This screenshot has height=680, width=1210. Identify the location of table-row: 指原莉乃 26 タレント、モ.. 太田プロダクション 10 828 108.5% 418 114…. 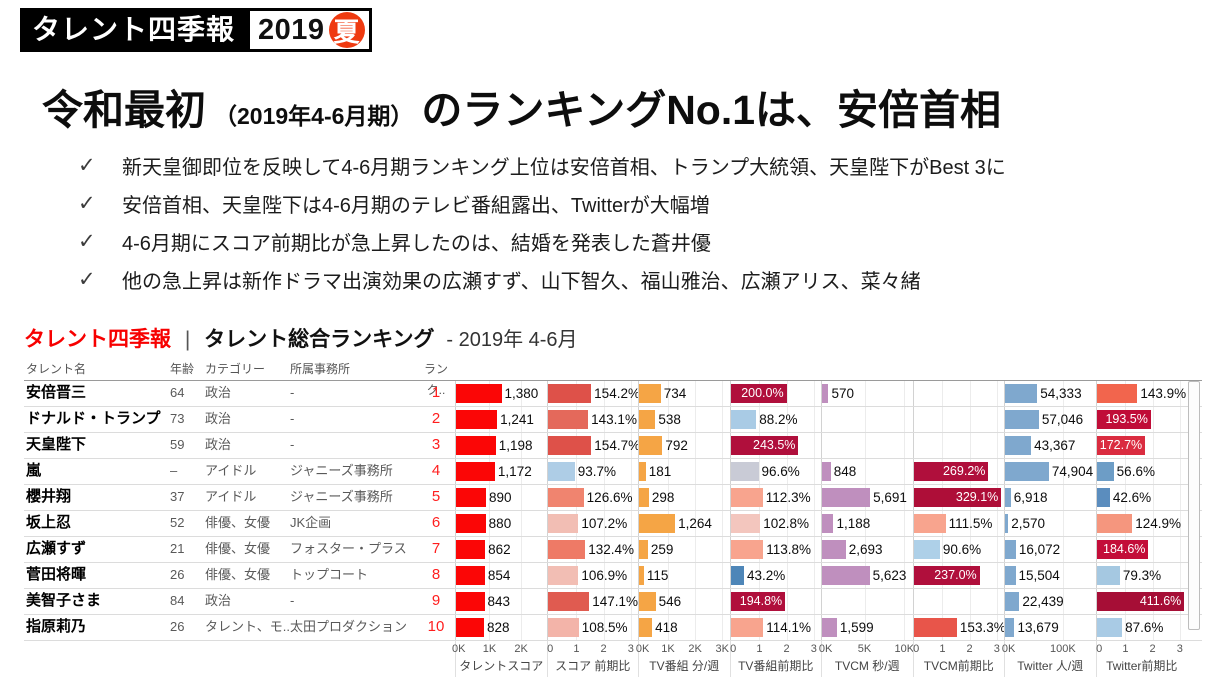
(613, 628).